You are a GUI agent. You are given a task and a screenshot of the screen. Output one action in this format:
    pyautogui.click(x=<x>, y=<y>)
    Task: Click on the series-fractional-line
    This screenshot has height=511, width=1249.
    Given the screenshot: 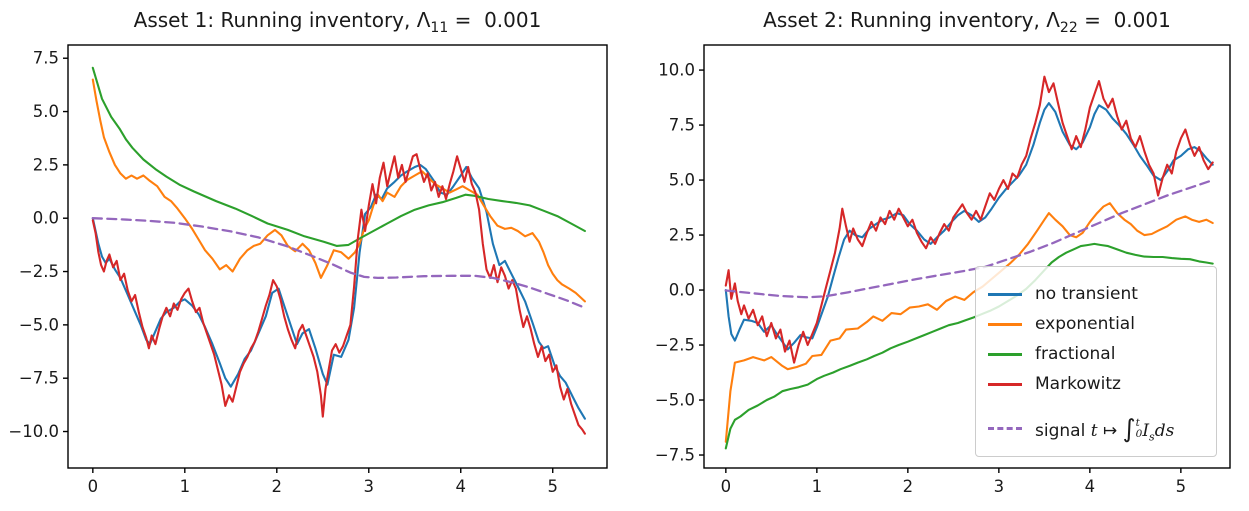 What is the action you would take?
    pyautogui.click(x=338, y=156)
    